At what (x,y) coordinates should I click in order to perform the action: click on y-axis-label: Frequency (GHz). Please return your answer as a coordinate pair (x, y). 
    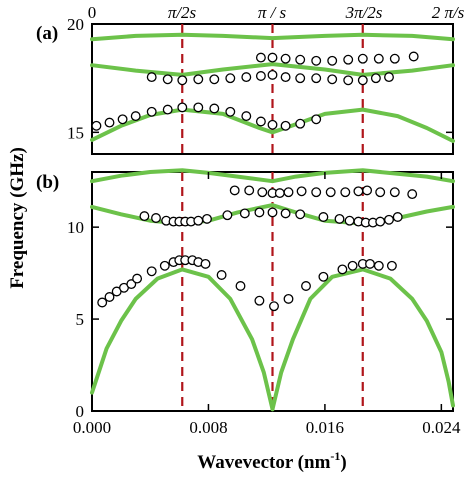
    Looking at the image, I should click on (17, 218).